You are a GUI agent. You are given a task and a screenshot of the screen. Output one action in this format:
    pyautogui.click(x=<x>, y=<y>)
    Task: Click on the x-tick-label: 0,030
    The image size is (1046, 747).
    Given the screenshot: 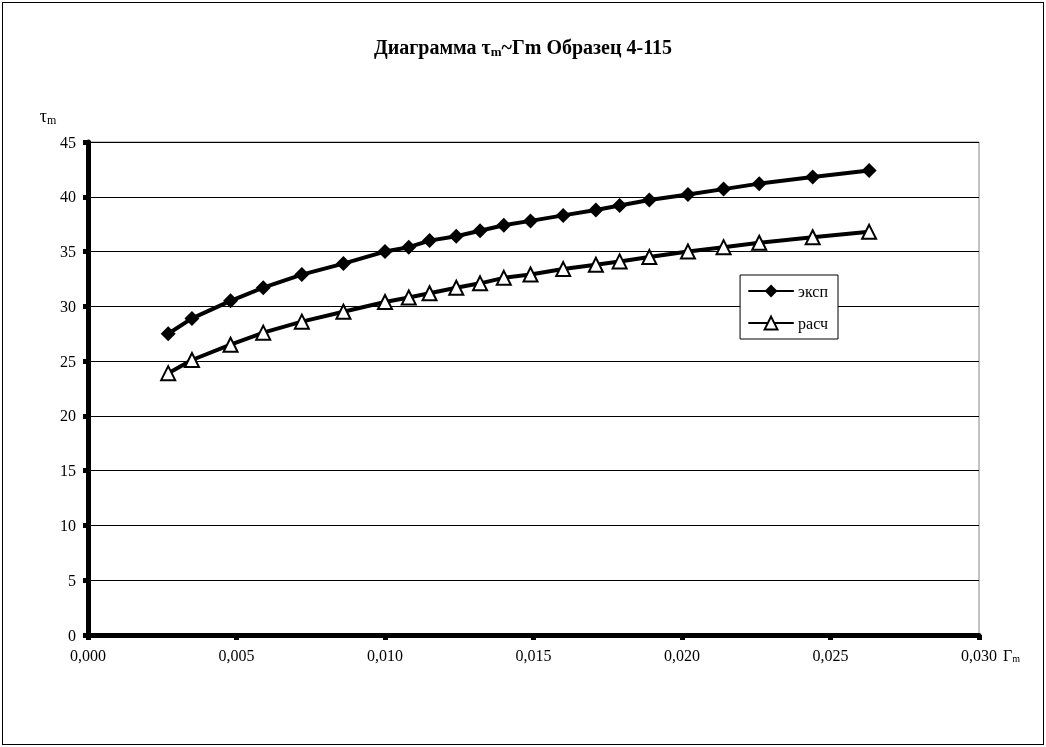 What is the action you would take?
    pyautogui.click(x=979, y=655)
    